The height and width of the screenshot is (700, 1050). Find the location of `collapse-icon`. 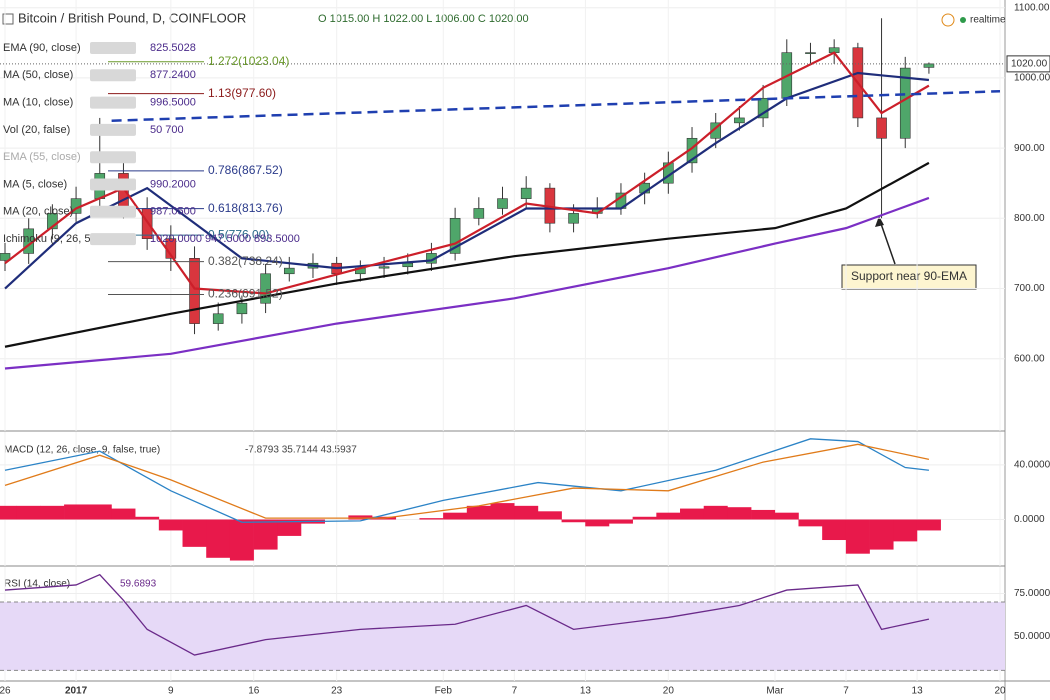

collapse-icon is located at coordinates (8, 19).